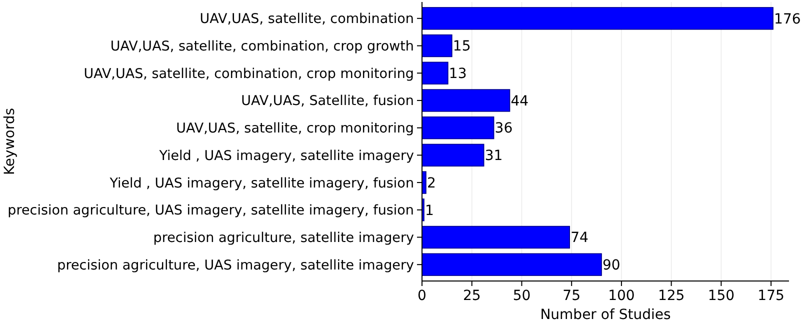  Describe the element at coordinates (771, 296) in the screenshot. I see `x-tick-label: 175` at that location.